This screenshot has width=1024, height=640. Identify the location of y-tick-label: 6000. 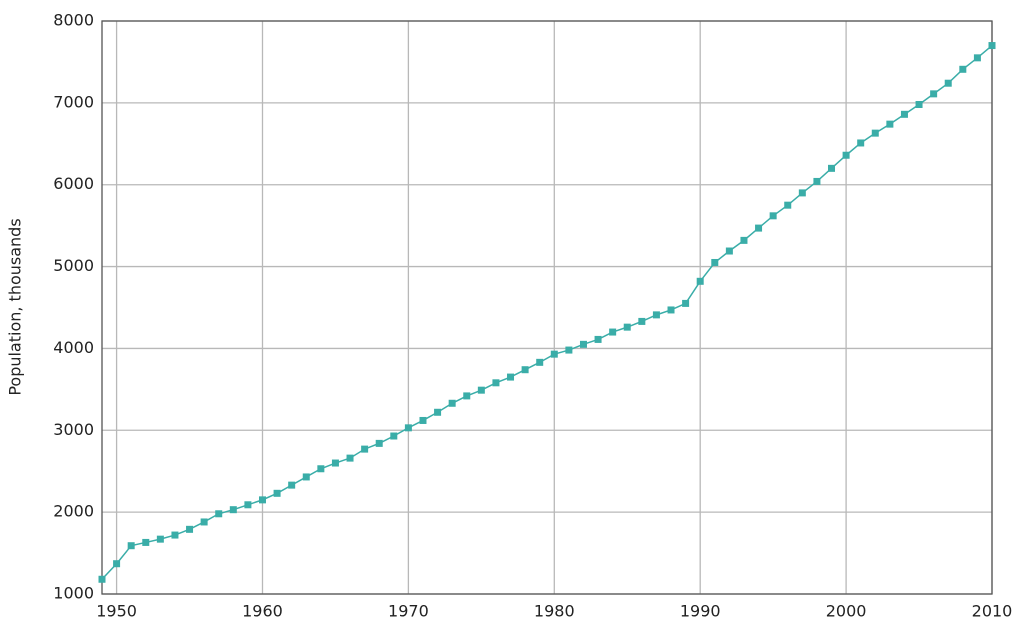
(73, 183).